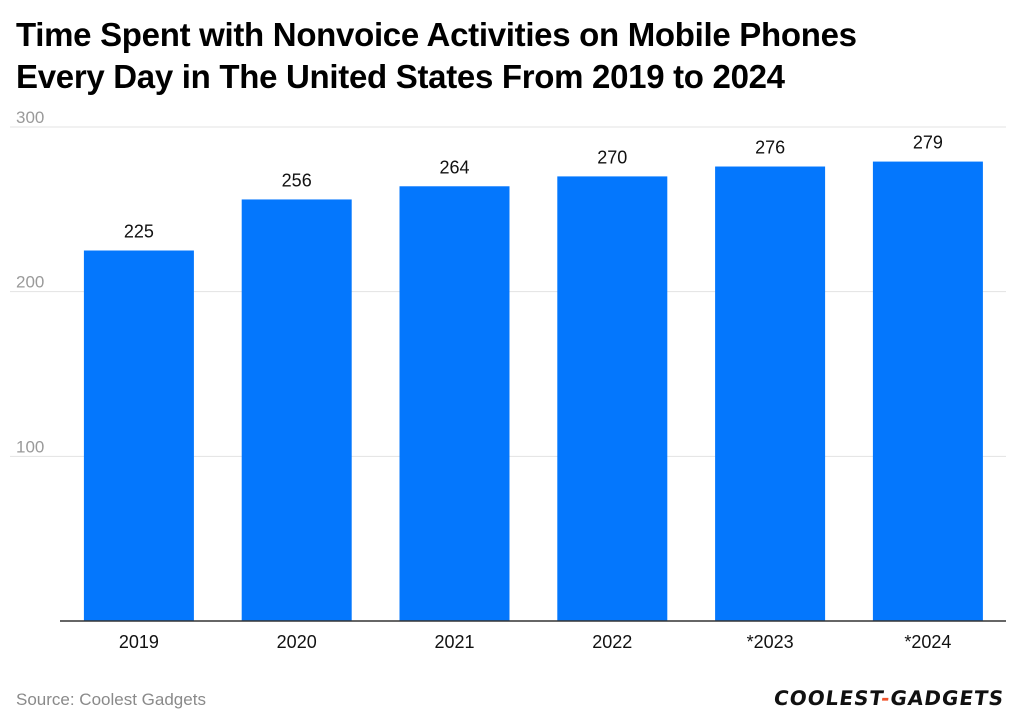  What do you see at coordinates (30, 446) in the screenshot?
I see `y-tick-label: 100` at bounding box center [30, 446].